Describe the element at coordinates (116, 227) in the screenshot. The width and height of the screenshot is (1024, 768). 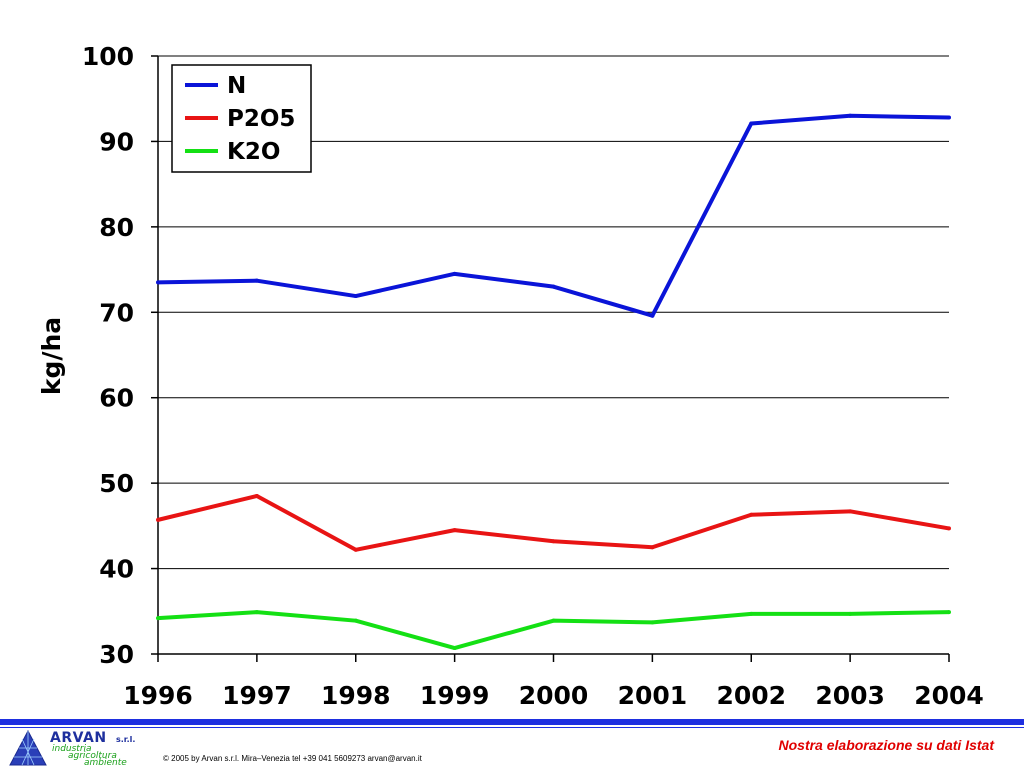
I see `y-tick-label: 80` at that location.